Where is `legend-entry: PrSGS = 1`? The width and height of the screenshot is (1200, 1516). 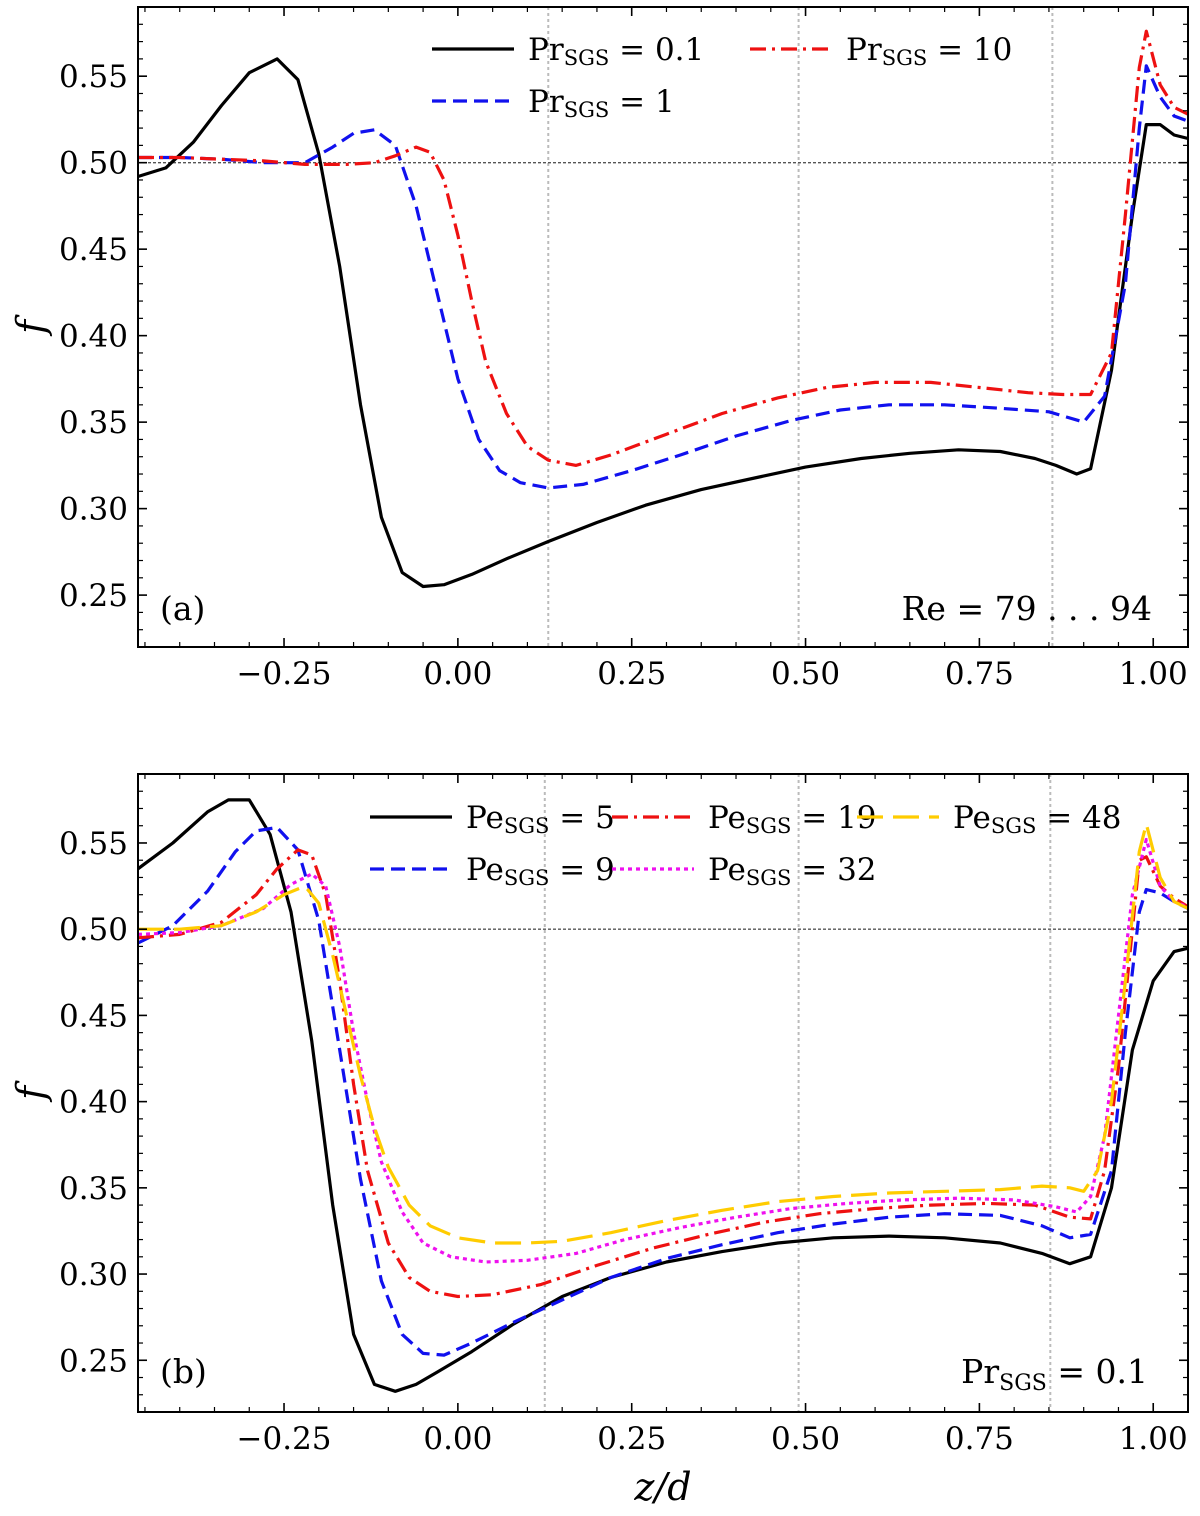
legend-entry: PrSGS = 1 is located at coordinates (553, 103).